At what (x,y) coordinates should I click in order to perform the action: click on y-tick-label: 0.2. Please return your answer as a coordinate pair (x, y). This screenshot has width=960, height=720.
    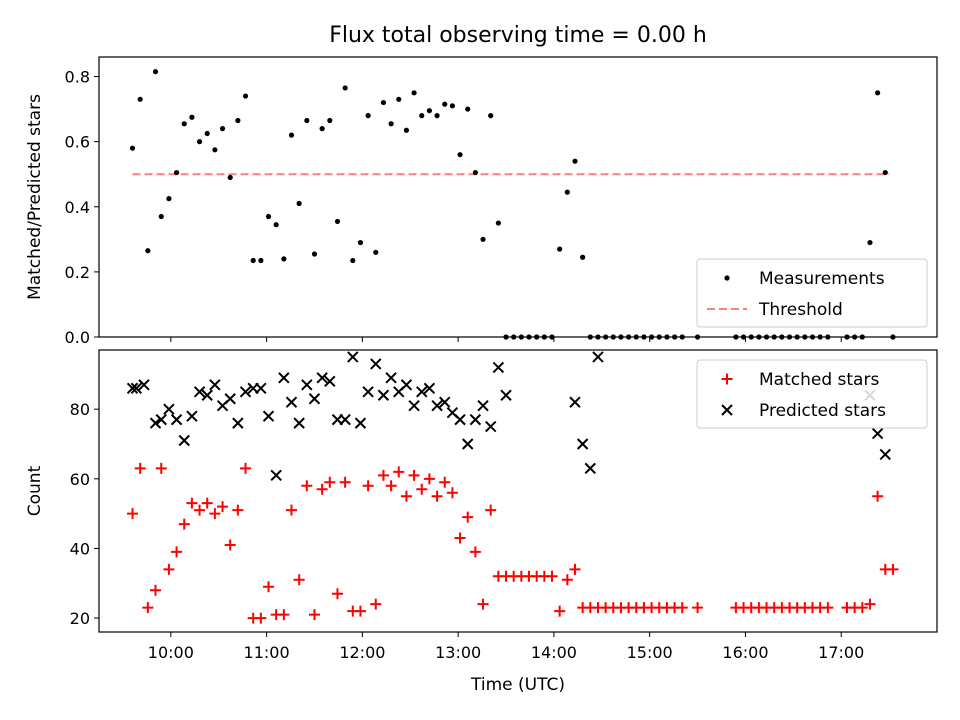
    Looking at the image, I should click on (77, 272).